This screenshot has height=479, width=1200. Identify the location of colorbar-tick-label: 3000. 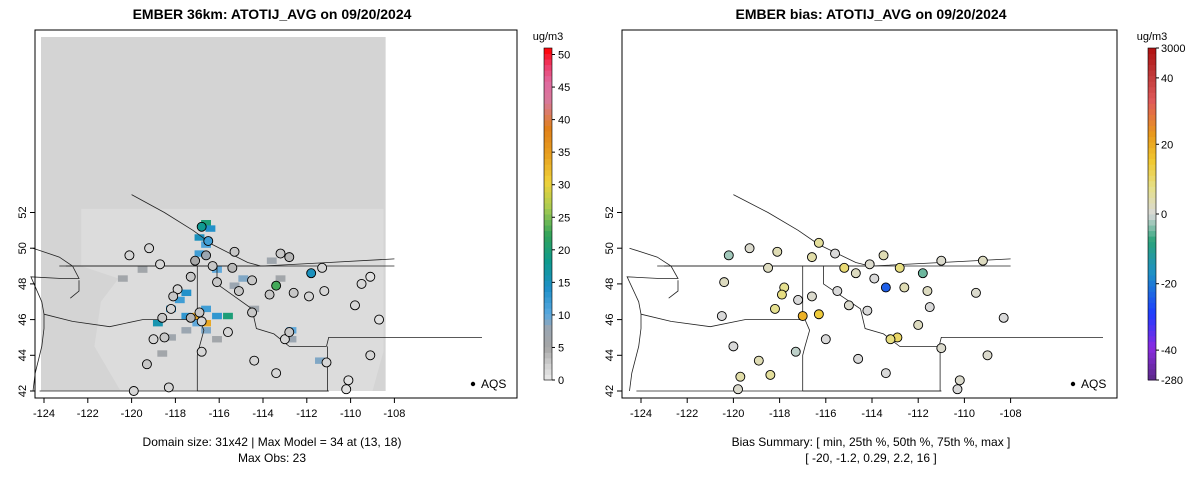
(1173, 49).